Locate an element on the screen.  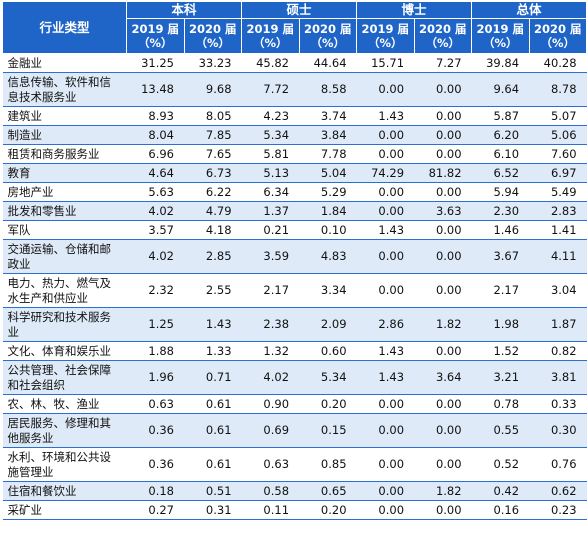
table-row: 军队 3.57 4.18 0.21 0.10 1.43 0.00 1.46 1.41 is located at coordinates (294, 230).